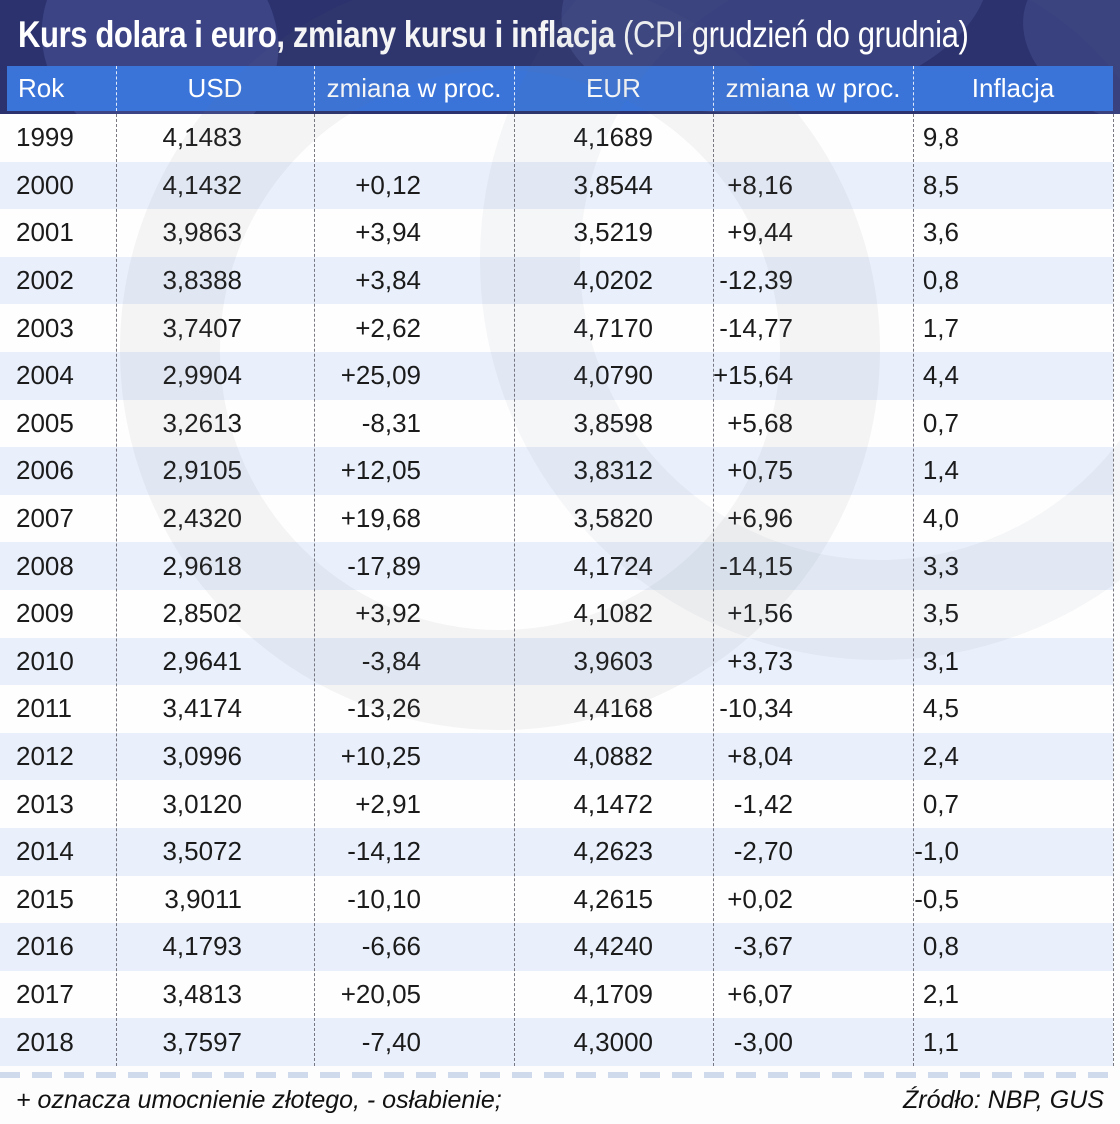  I want to click on column-header-inflation: Inflacja, so click(1013, 88).